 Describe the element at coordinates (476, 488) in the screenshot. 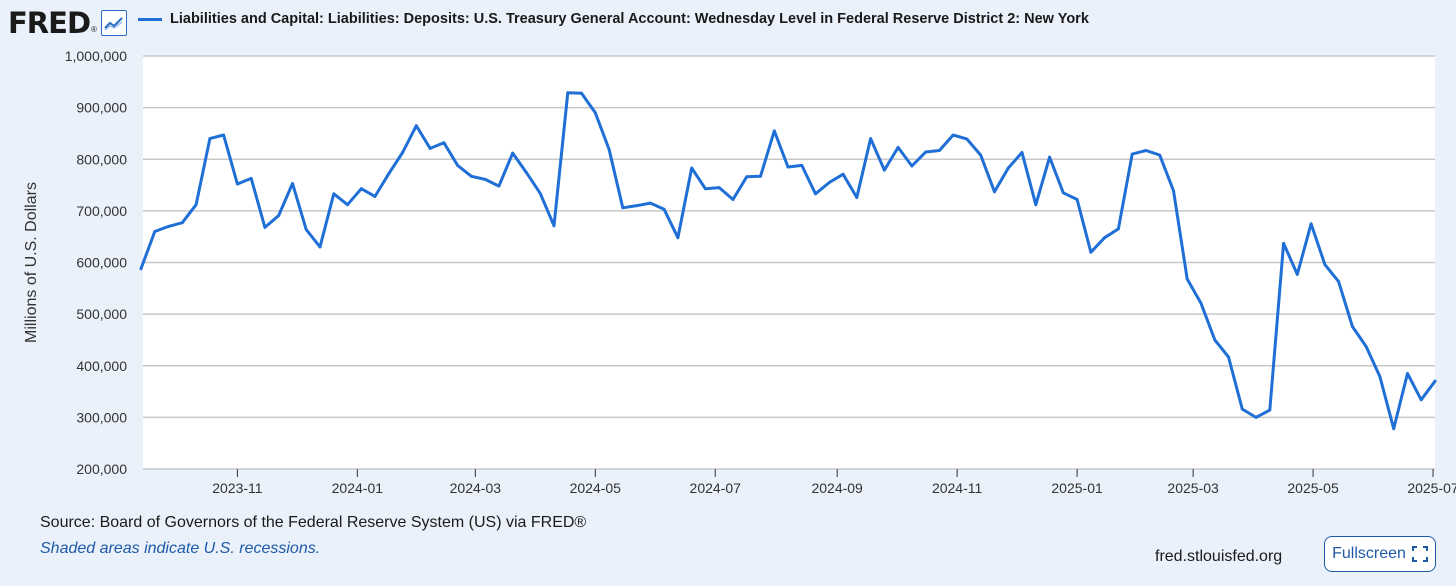

I see `x-tick-label: 2024-03` at that location.